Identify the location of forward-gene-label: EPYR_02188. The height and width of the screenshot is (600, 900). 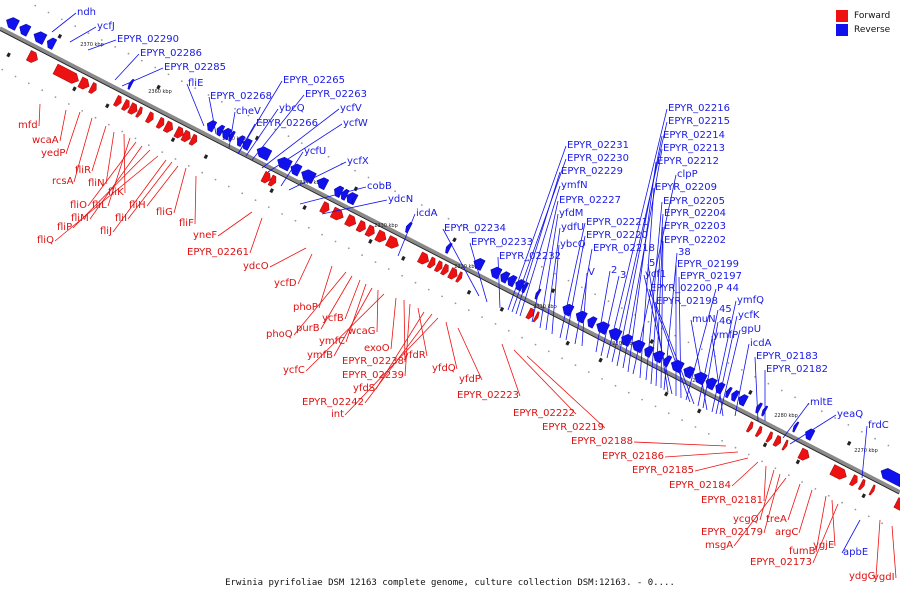
(602, 441).